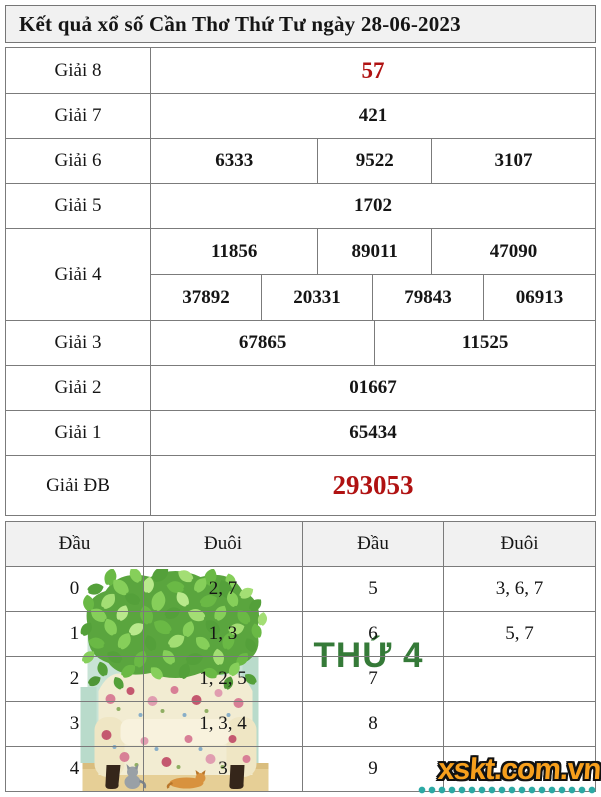  I want to click on duoi-cell: 5, 7, so click(519, 633).